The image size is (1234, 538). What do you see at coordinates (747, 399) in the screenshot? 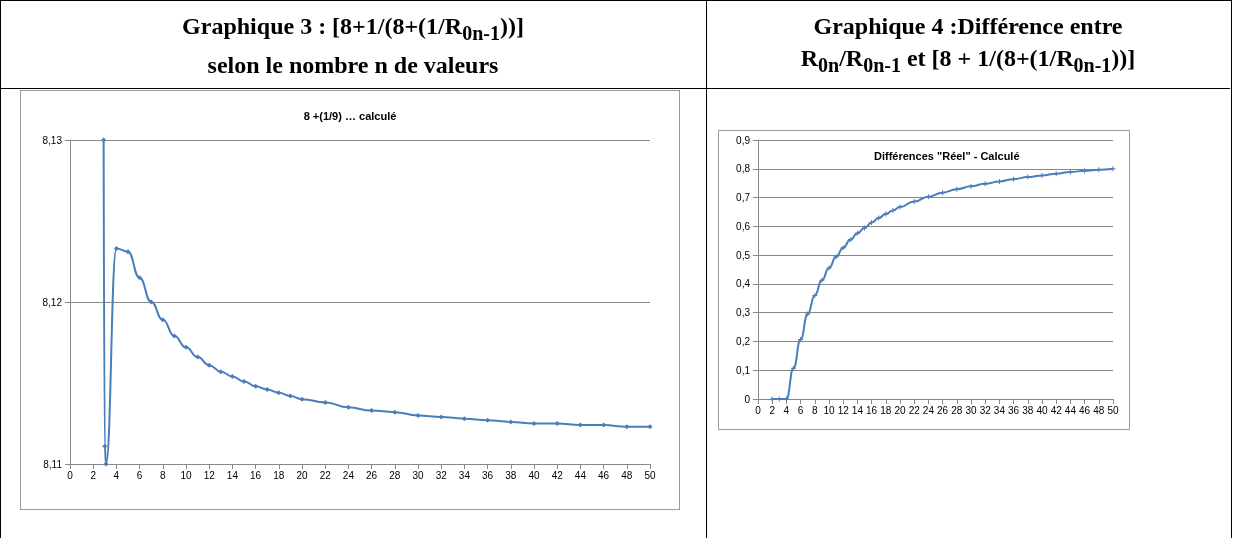
I see `y-tick-label: 0` at bounding box center [747, 399].